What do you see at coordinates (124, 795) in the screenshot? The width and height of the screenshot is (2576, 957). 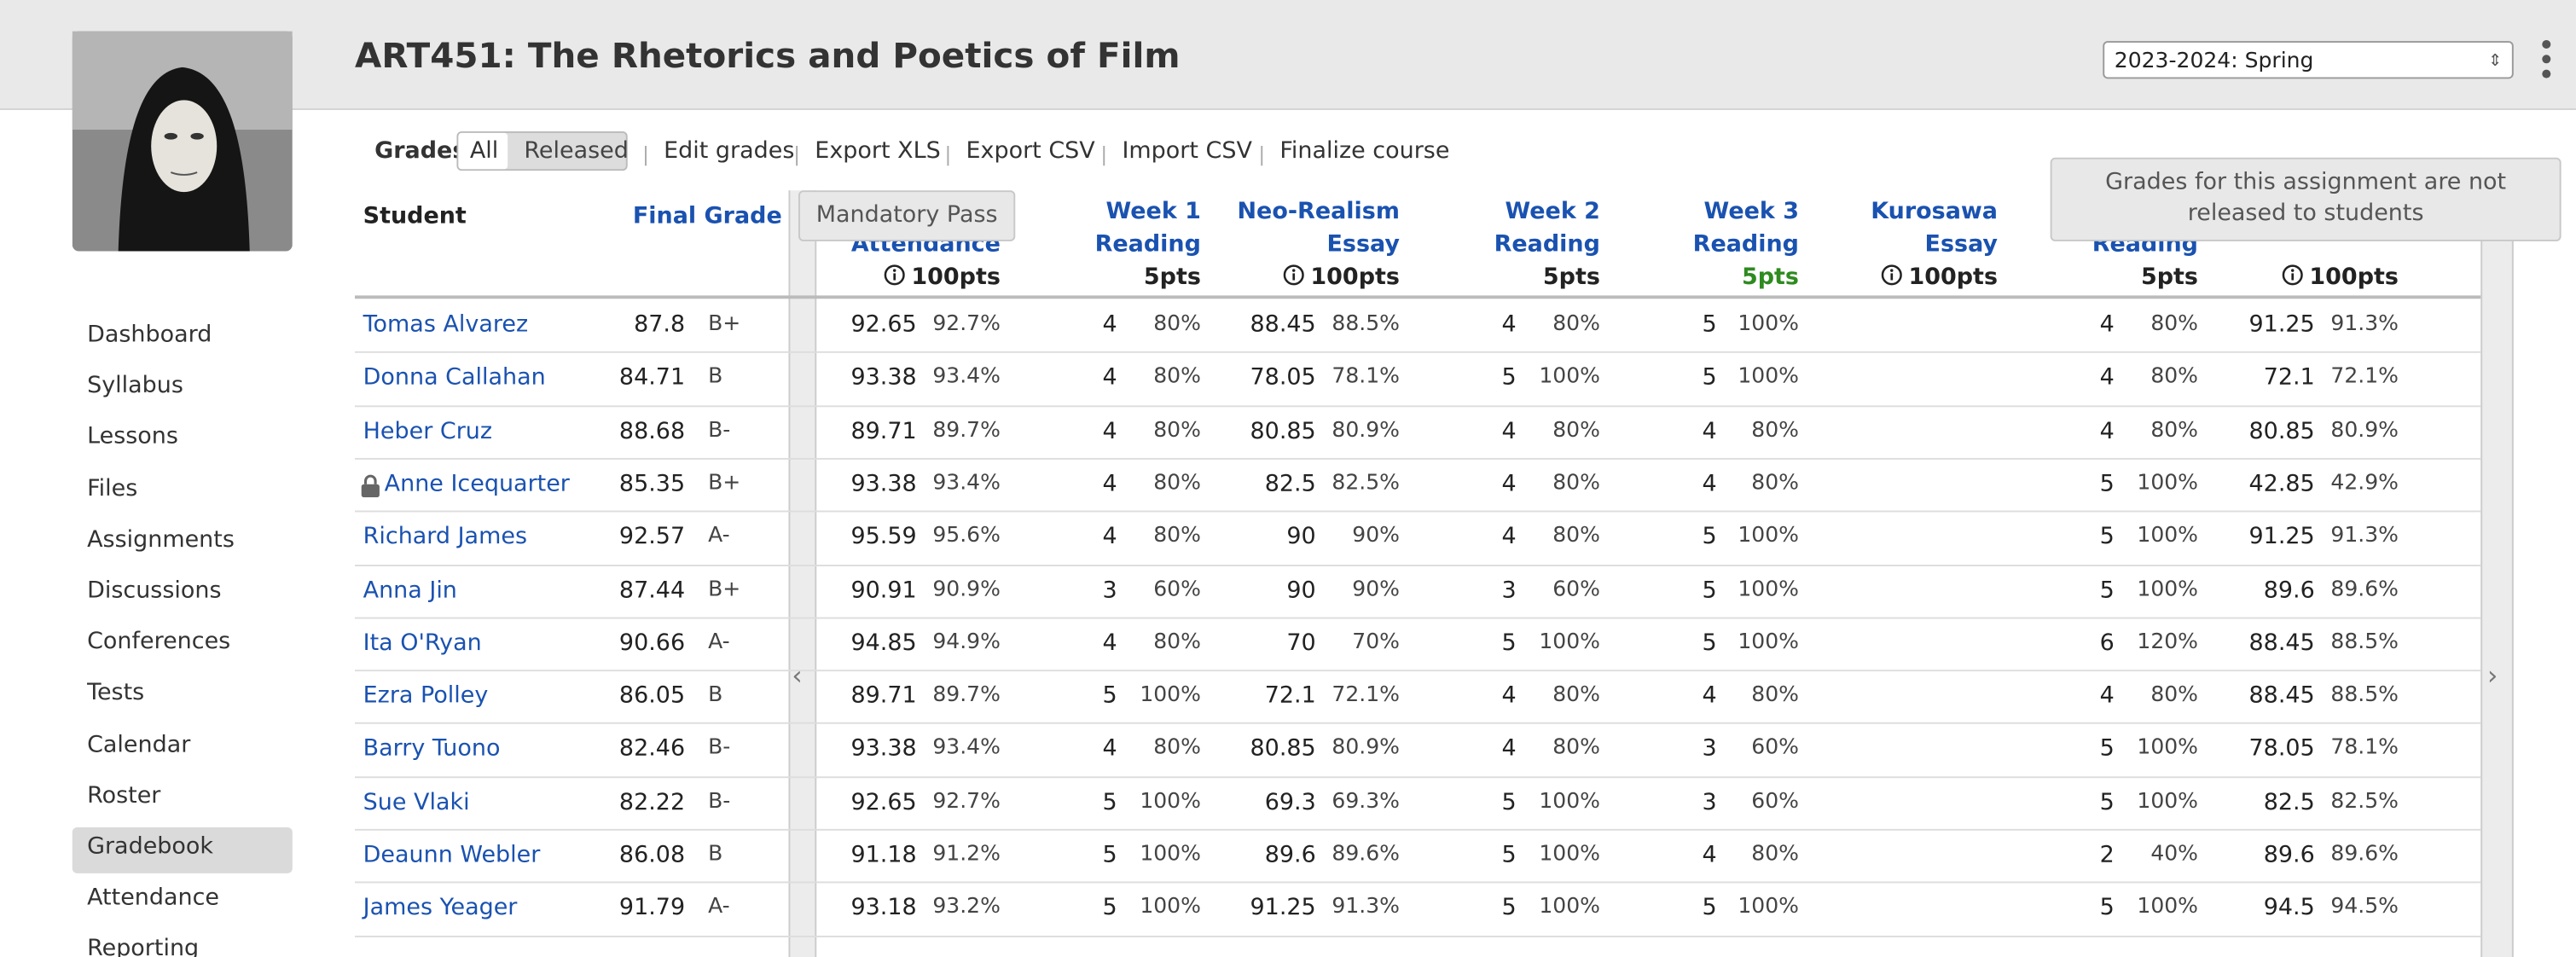 I see `nav-item: Roster` at bounding box center [124, 795].